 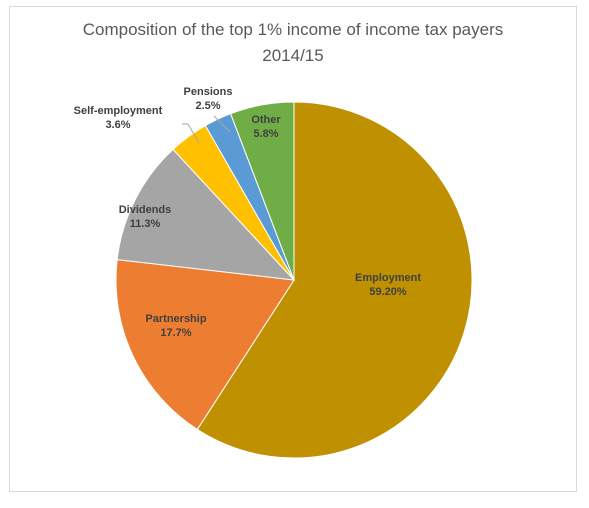 What do you see at coordinates (175, 326) in the screenshot?
I see `data-label-partnership: Partnership 17.7%` at bounding box center [175, 326].